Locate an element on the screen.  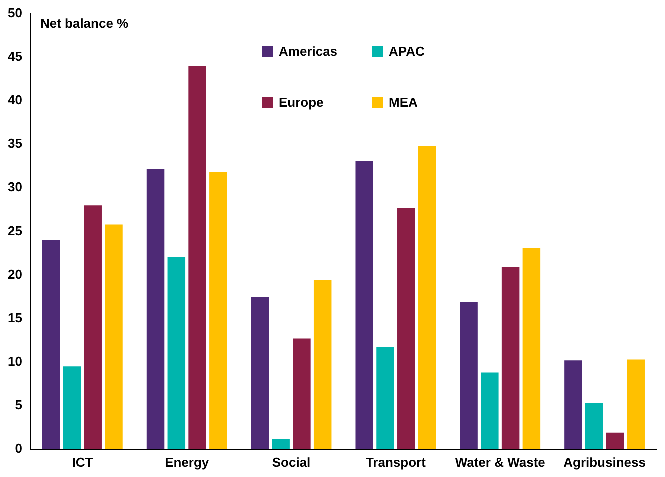
x-tick-label: Transport is located at coordinates (396, 462).